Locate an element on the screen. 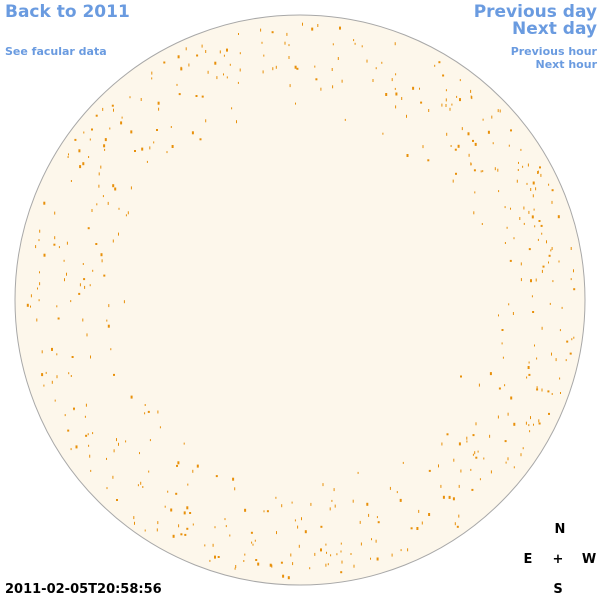 This screenshot has width=600, height=600. next-day-link: Next day is located at coordinates (554, 29).